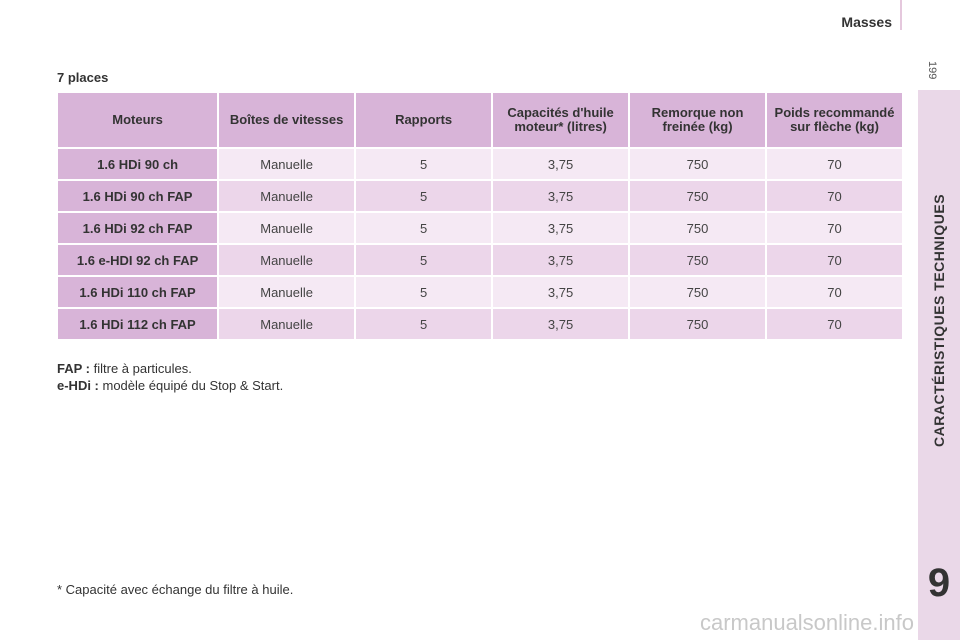  What do you see at coordinates (287, 120) in the screenshot?
I see `col-header-boites: Boîtes de vitesses` at bounding box center [287, 120].